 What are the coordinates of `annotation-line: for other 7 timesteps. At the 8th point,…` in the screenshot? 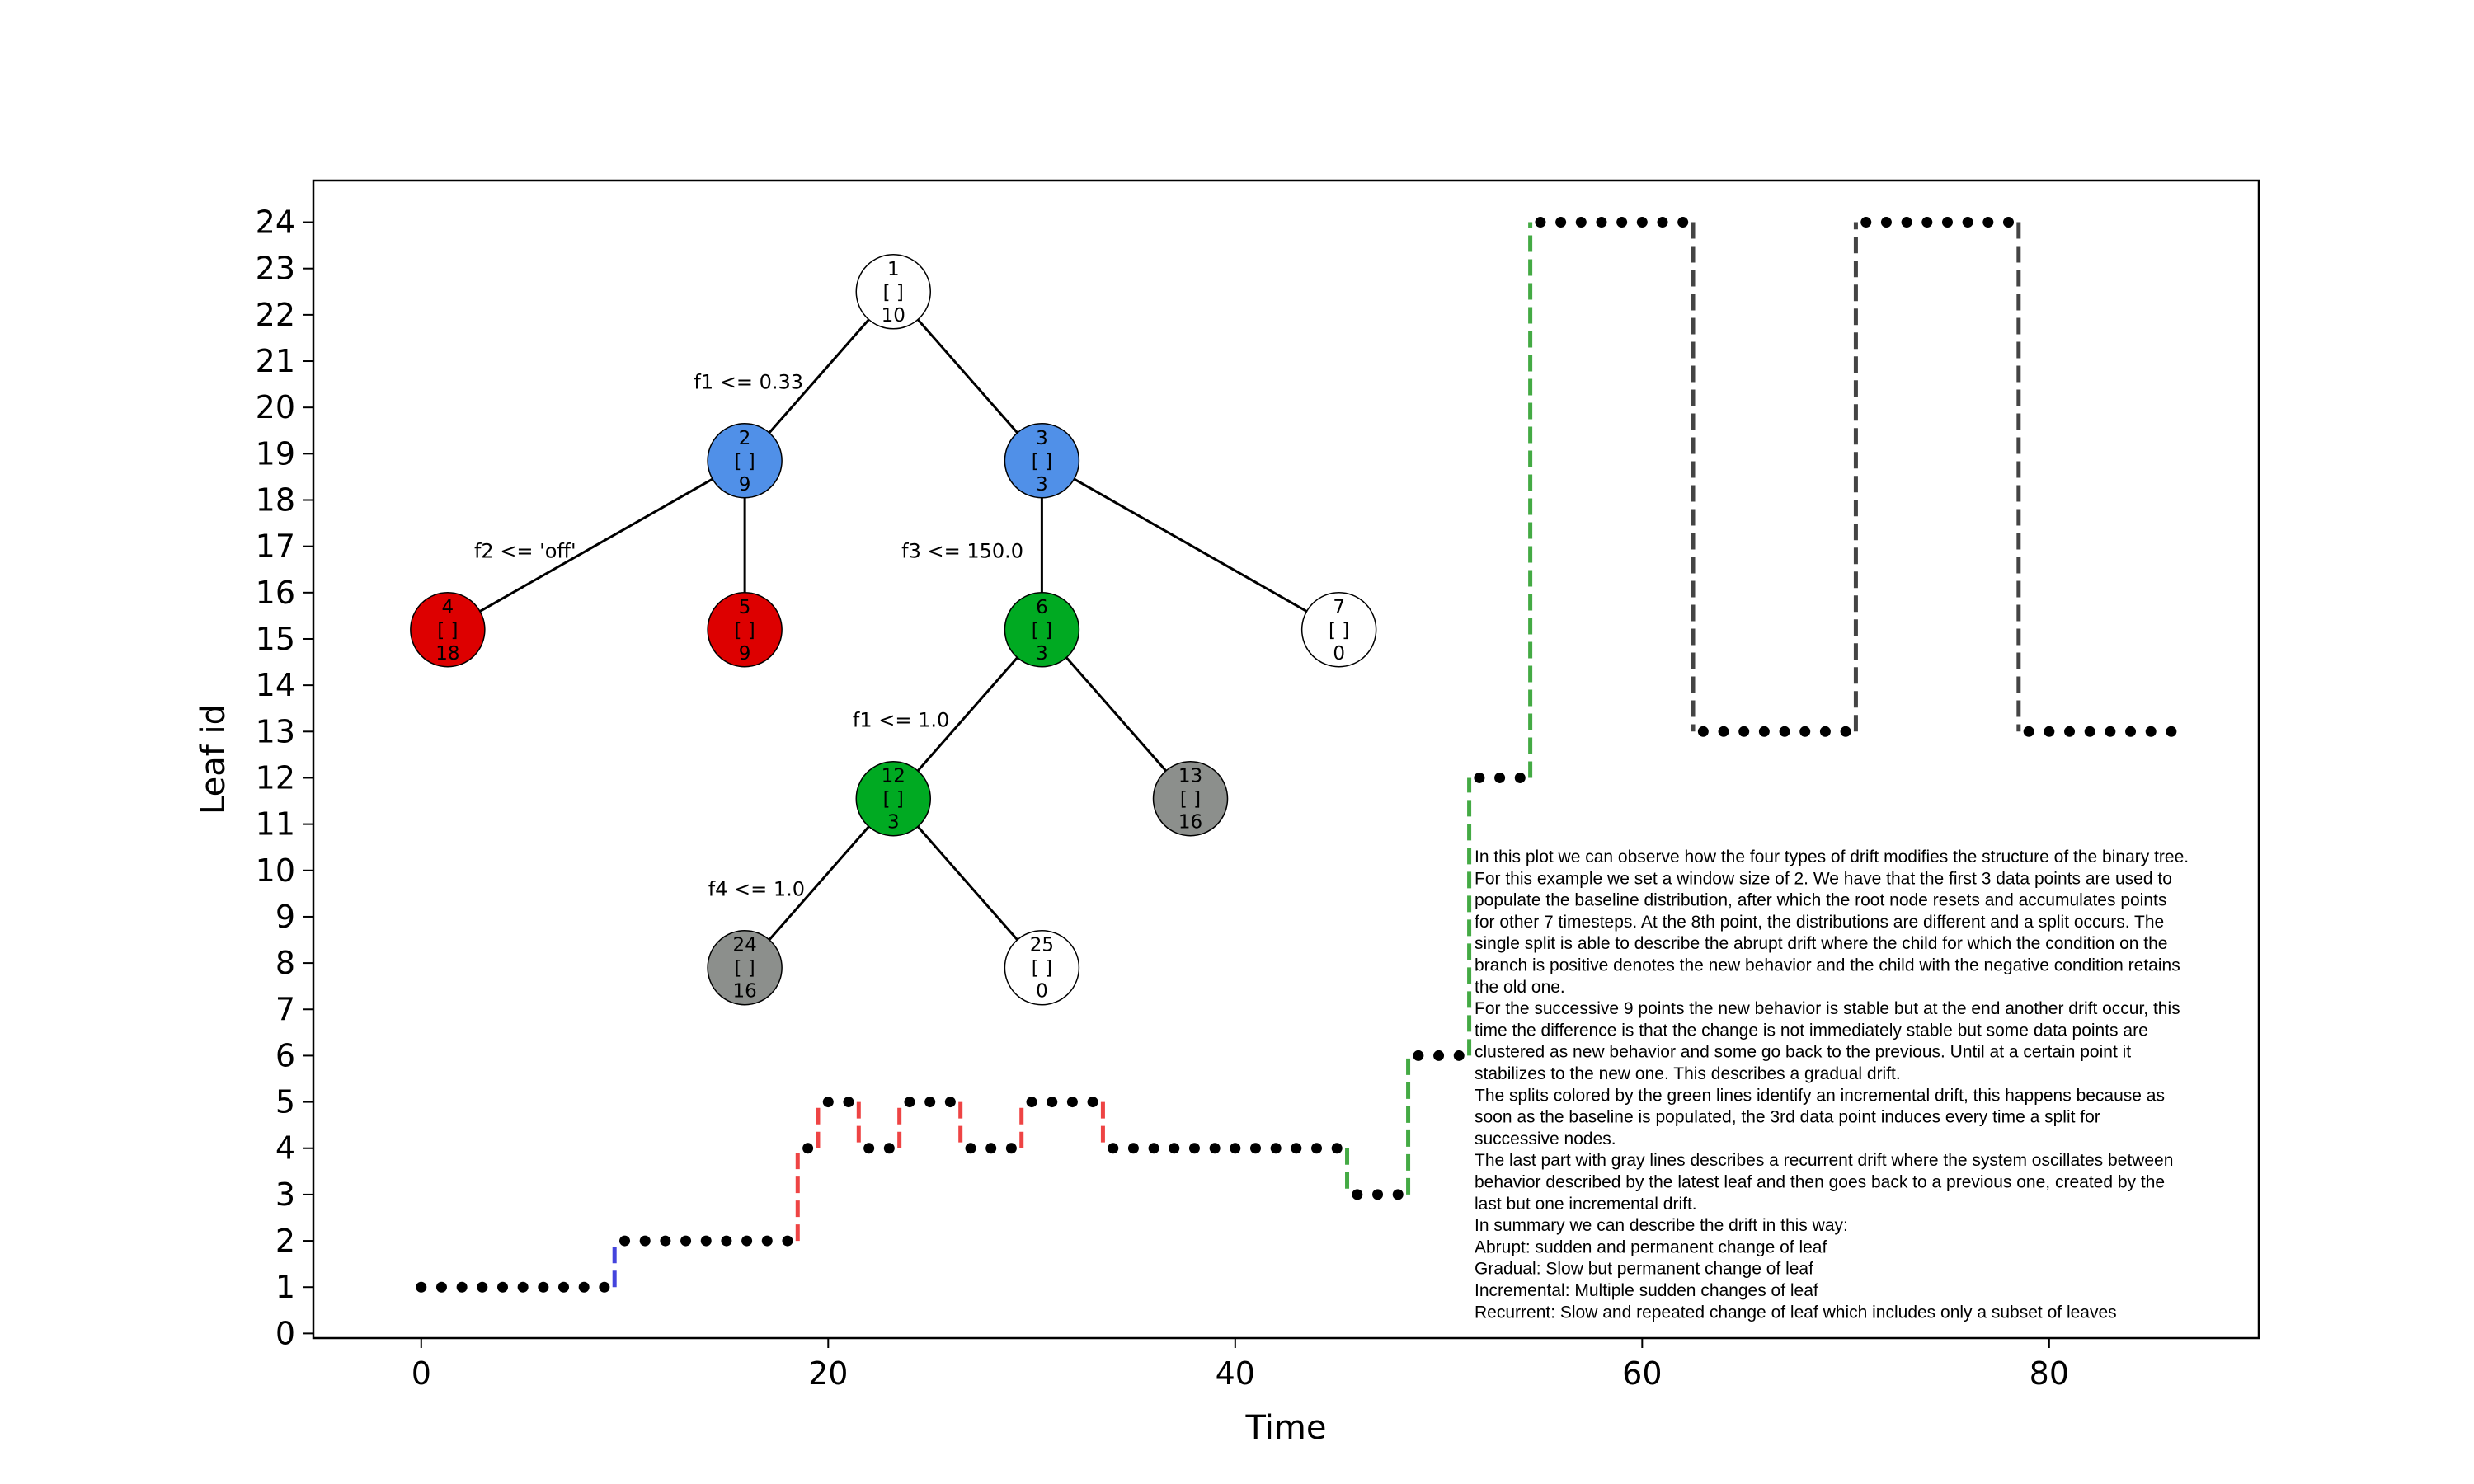 It's located at (1819, 922).